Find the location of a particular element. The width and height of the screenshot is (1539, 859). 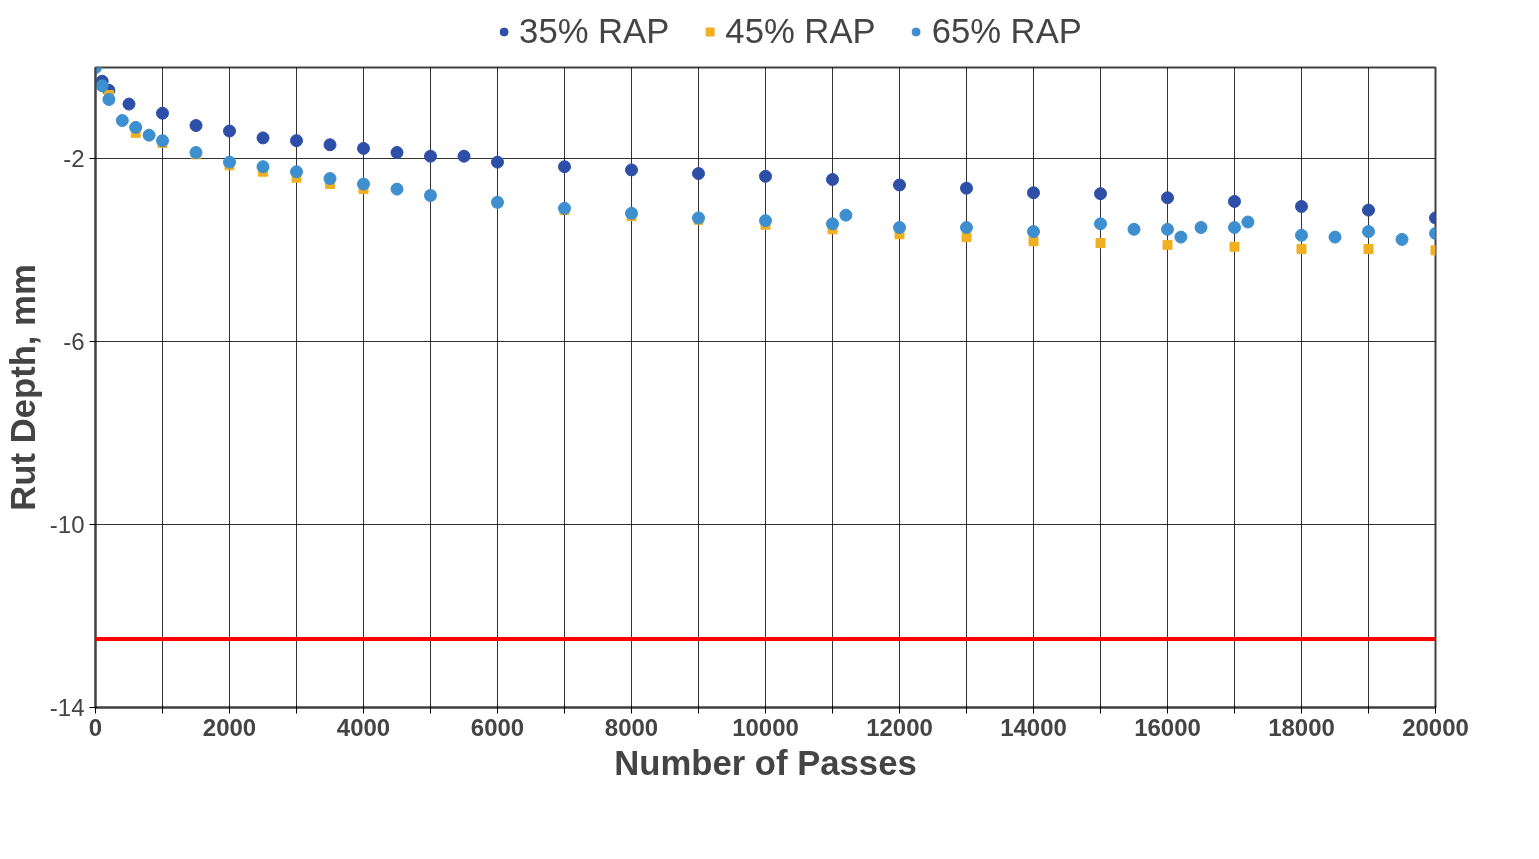

x-tick-label: 6000 is located at coordinates (497, 727).